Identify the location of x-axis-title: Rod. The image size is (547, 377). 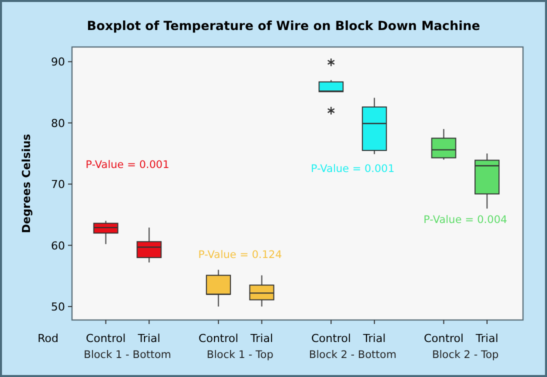
(48, 338).